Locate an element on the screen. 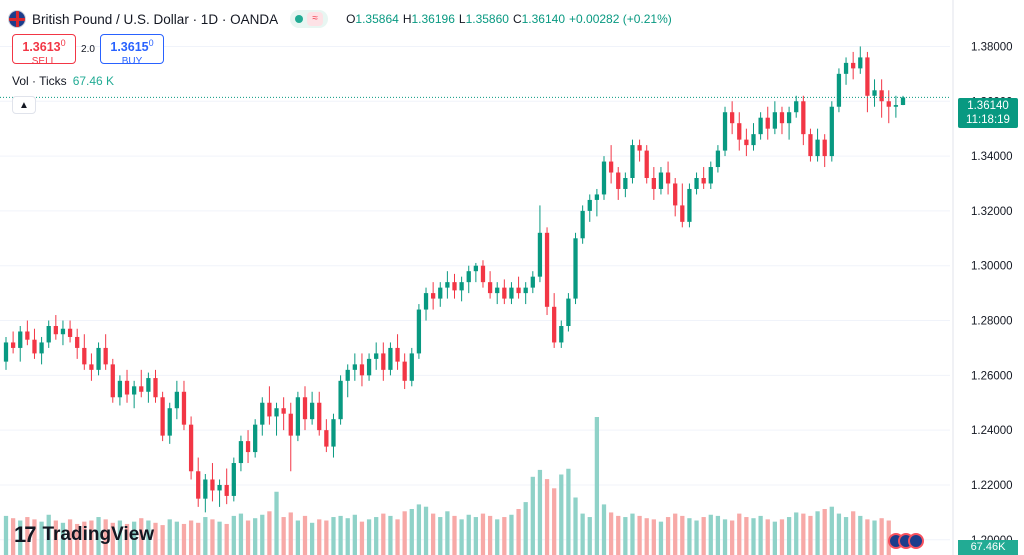  ohlc-high-label: H is located at coordinates (407, 19).